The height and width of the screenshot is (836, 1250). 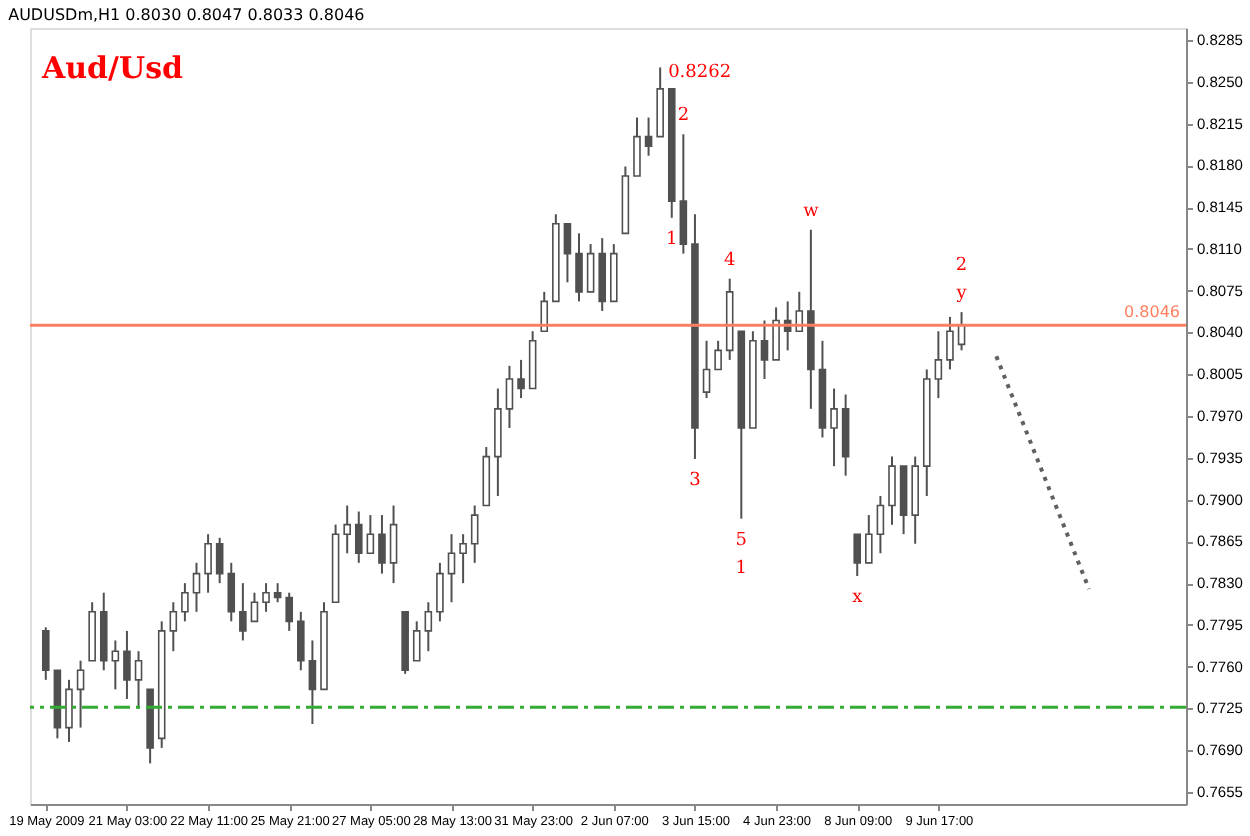 What do you see at coordinates (186, 15) in the screenshot?
I see `chart-title: AUDUSDm,H1 0.8030 0.8047 0.8033 0.8046` at bounding box center [186, 15].